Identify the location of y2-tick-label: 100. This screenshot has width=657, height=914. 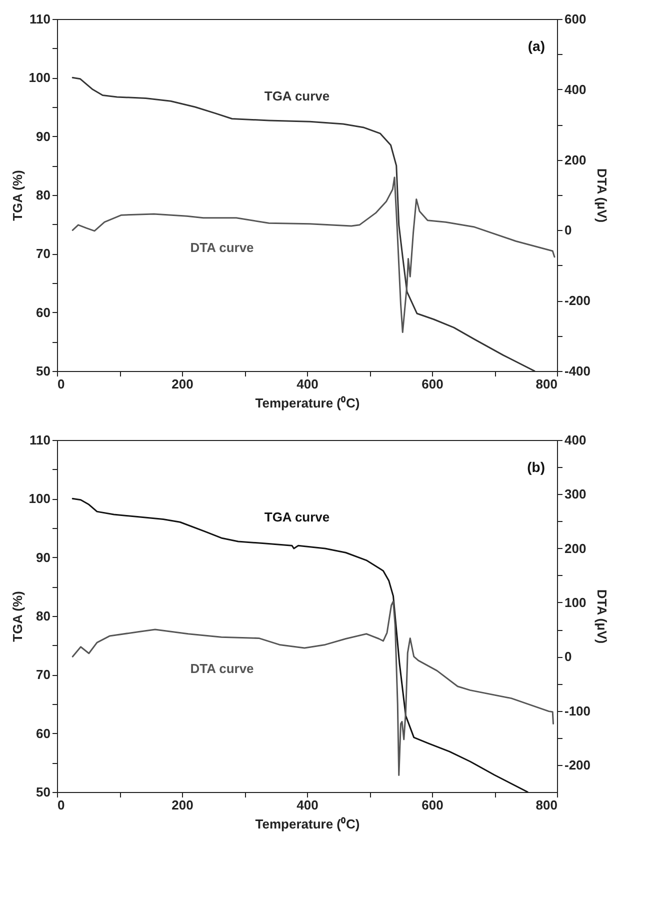
(575, 602).